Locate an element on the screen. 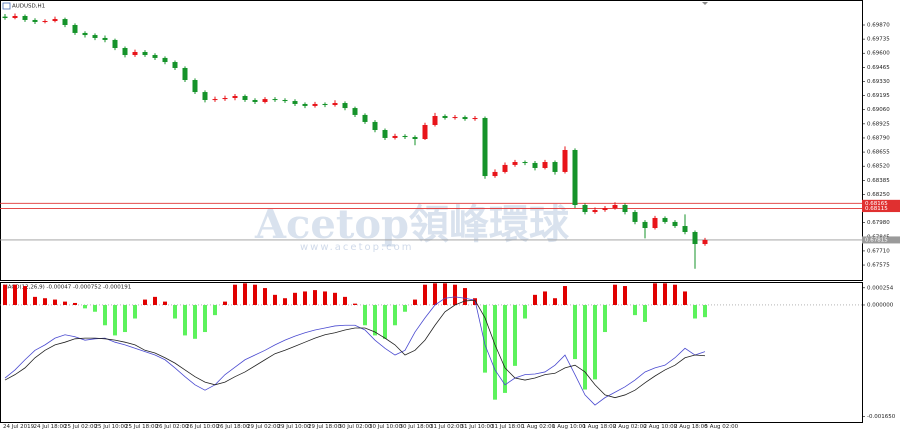  x-tick-label: 30 Jul 10:00 is located at coordinates (385, 427).